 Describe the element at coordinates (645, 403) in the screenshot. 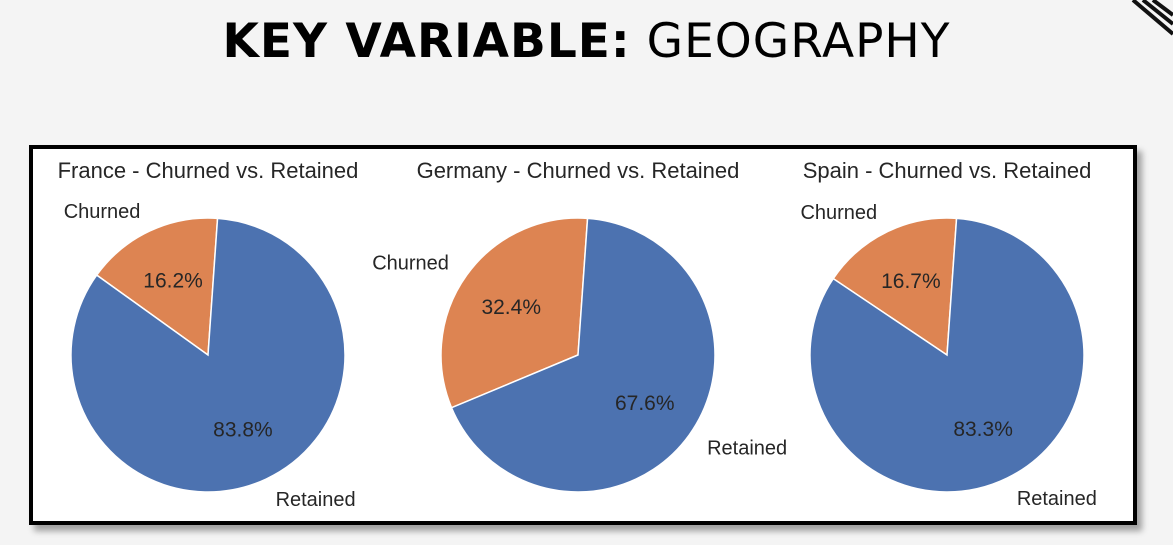

I see `slice-value-label-retained: 67.6%` at that location.